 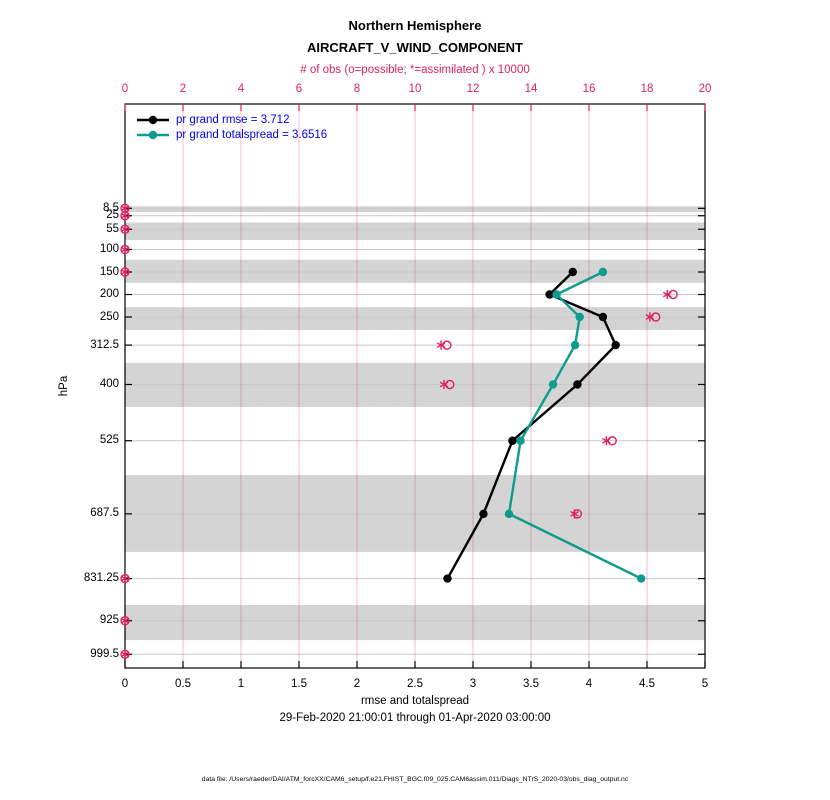 I want to click on y-axis-tick-label: 200, so click(x=109, y=294).